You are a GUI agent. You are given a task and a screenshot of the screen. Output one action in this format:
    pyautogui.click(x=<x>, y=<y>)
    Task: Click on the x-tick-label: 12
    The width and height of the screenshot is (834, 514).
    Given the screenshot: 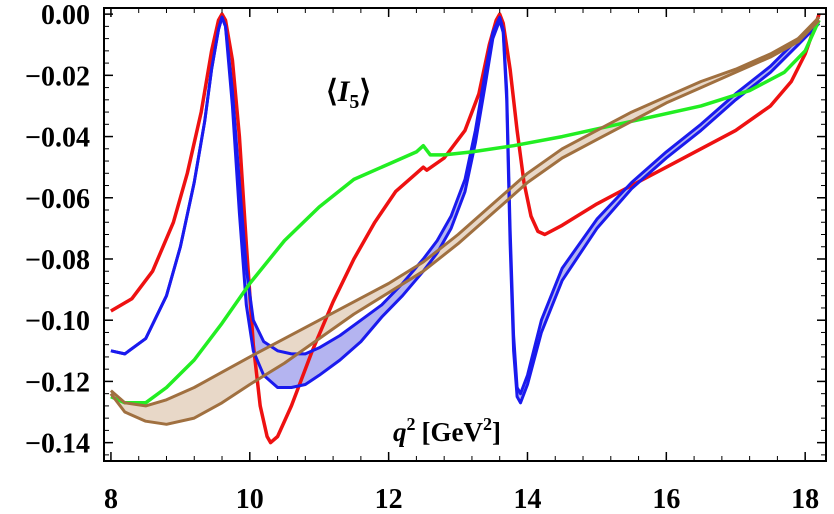 What is the action you would take?
    pyautogui.click(x=389, y=499)
    